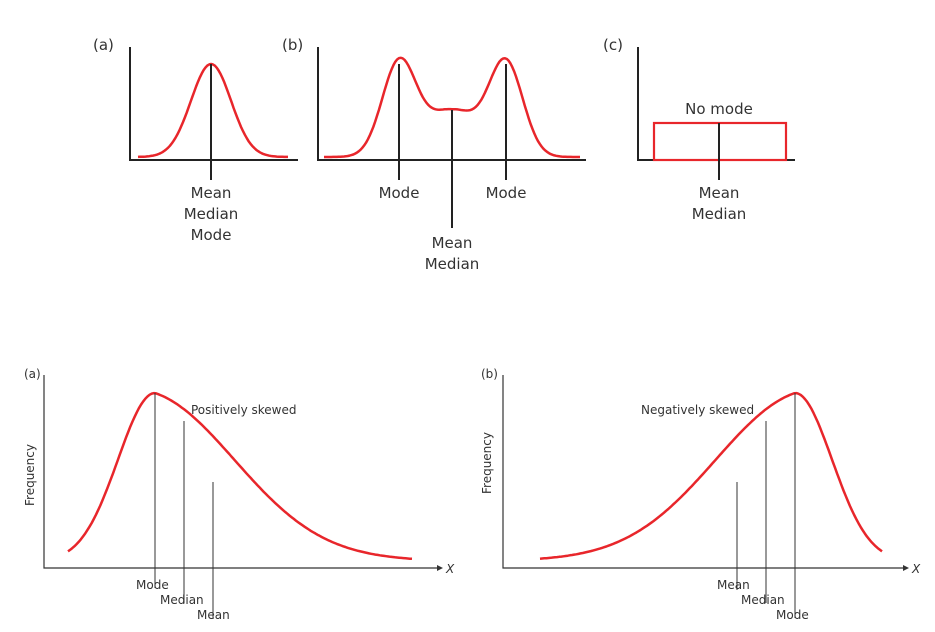 This screenshot has width=935, height=632. Describe the element at coordinates (613, 45) in the screenshot. I see `top-c-tag: (c)` at that location.